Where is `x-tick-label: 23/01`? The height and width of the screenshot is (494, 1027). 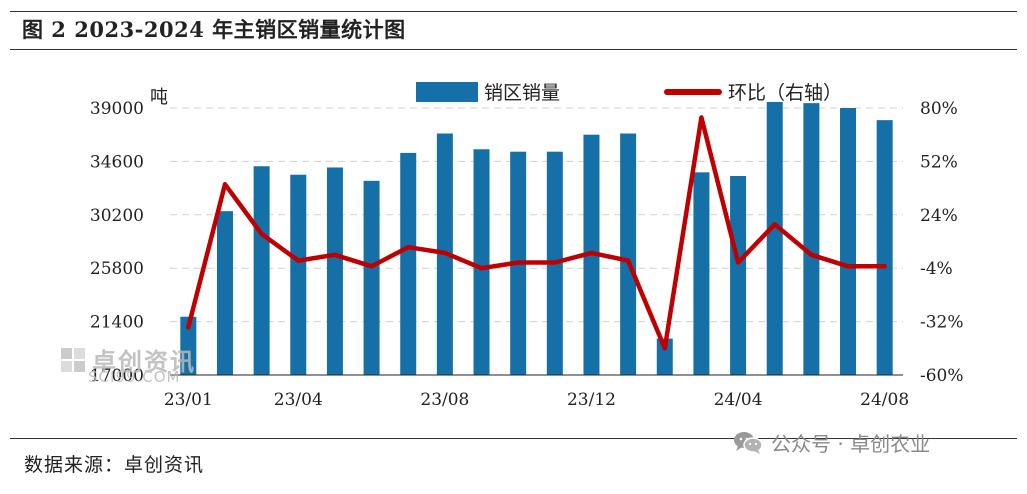
x-tick-label: 23/01 is located at coordinates (188, 400).